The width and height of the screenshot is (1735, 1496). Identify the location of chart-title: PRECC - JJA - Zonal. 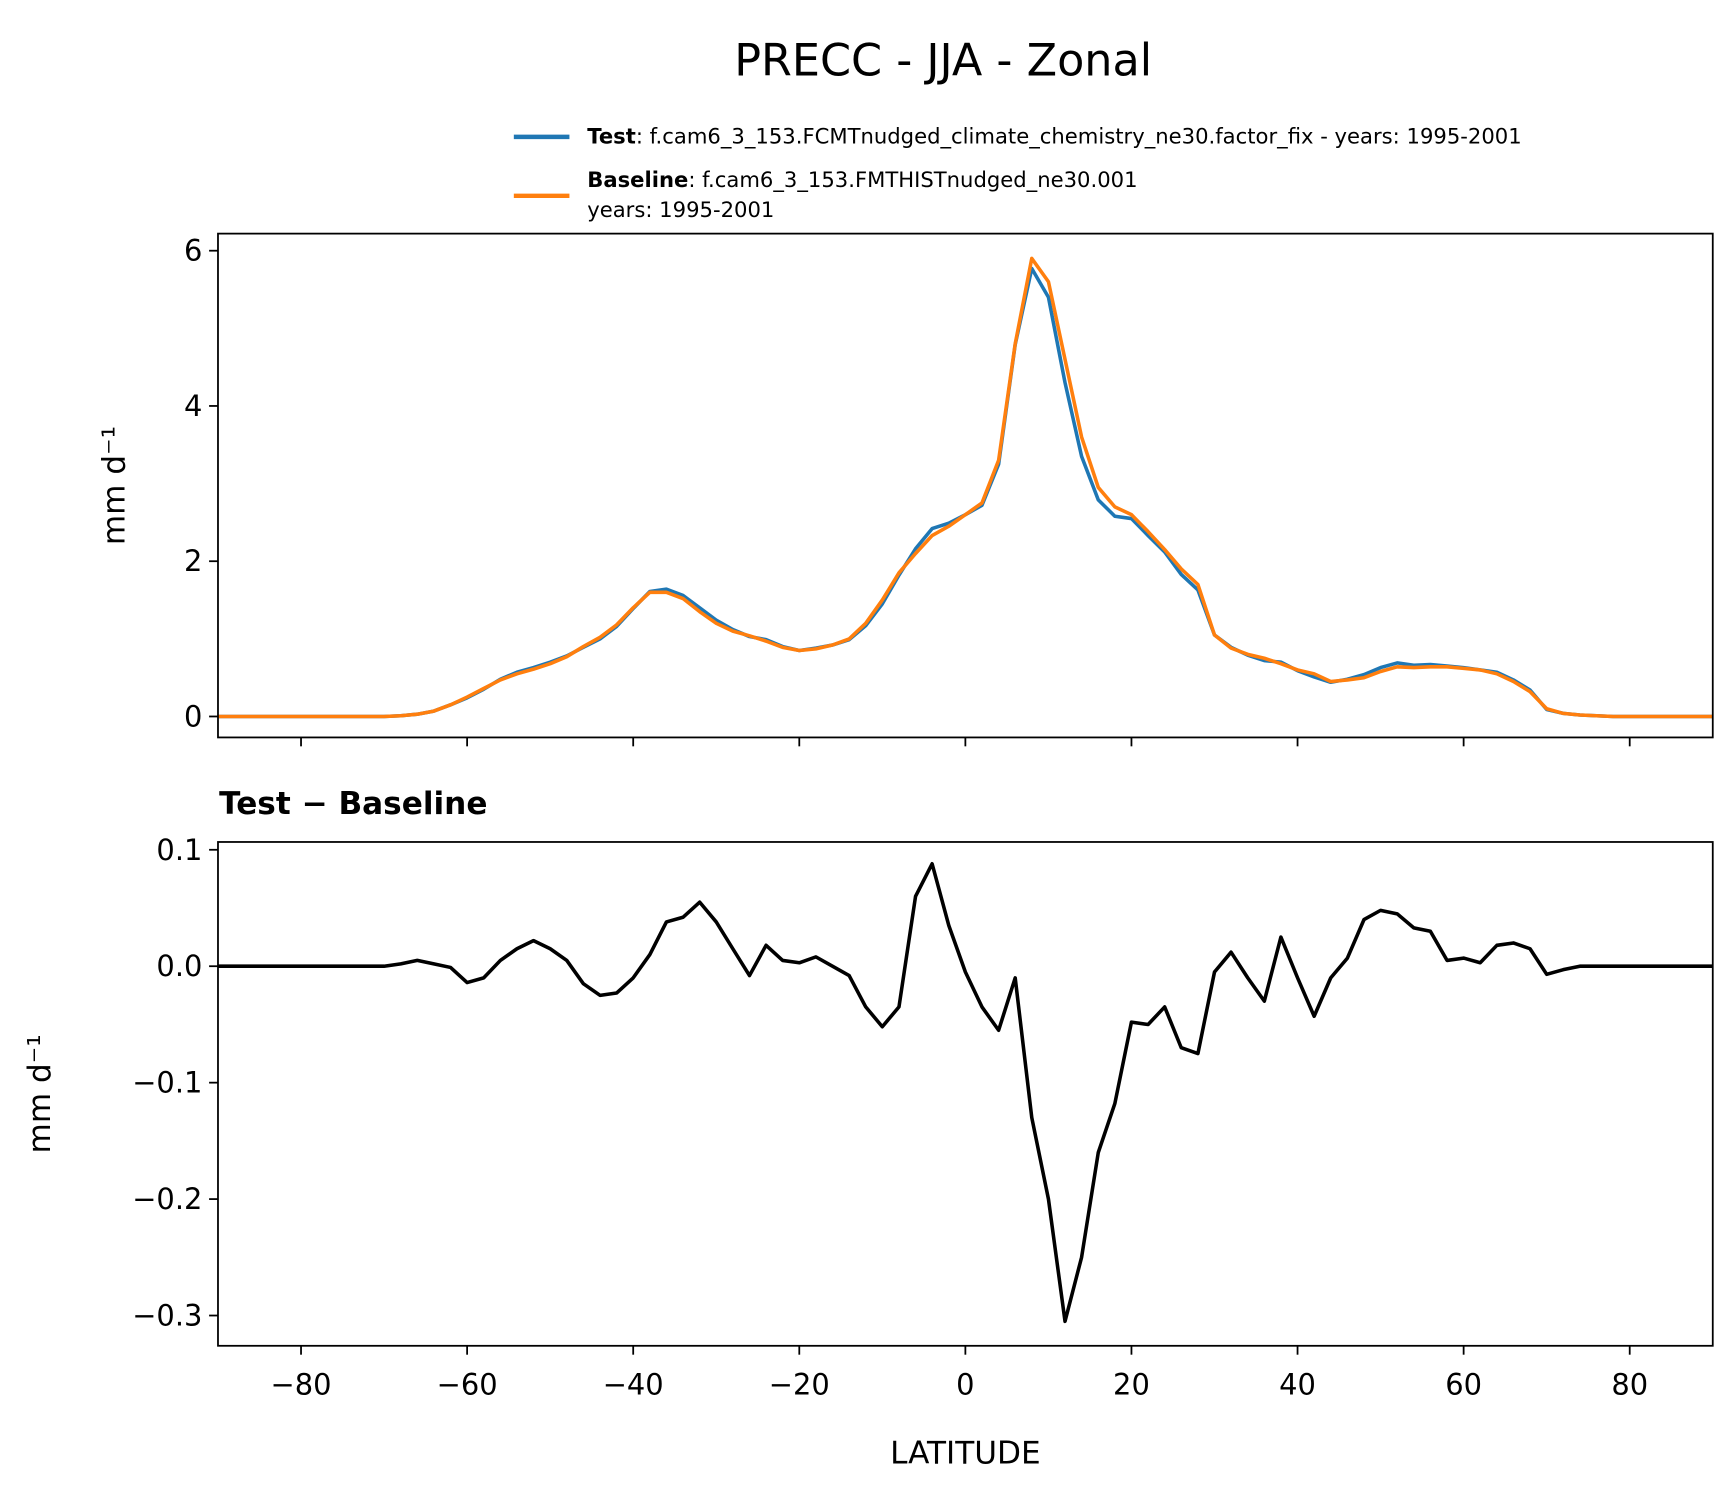
(943, 61).